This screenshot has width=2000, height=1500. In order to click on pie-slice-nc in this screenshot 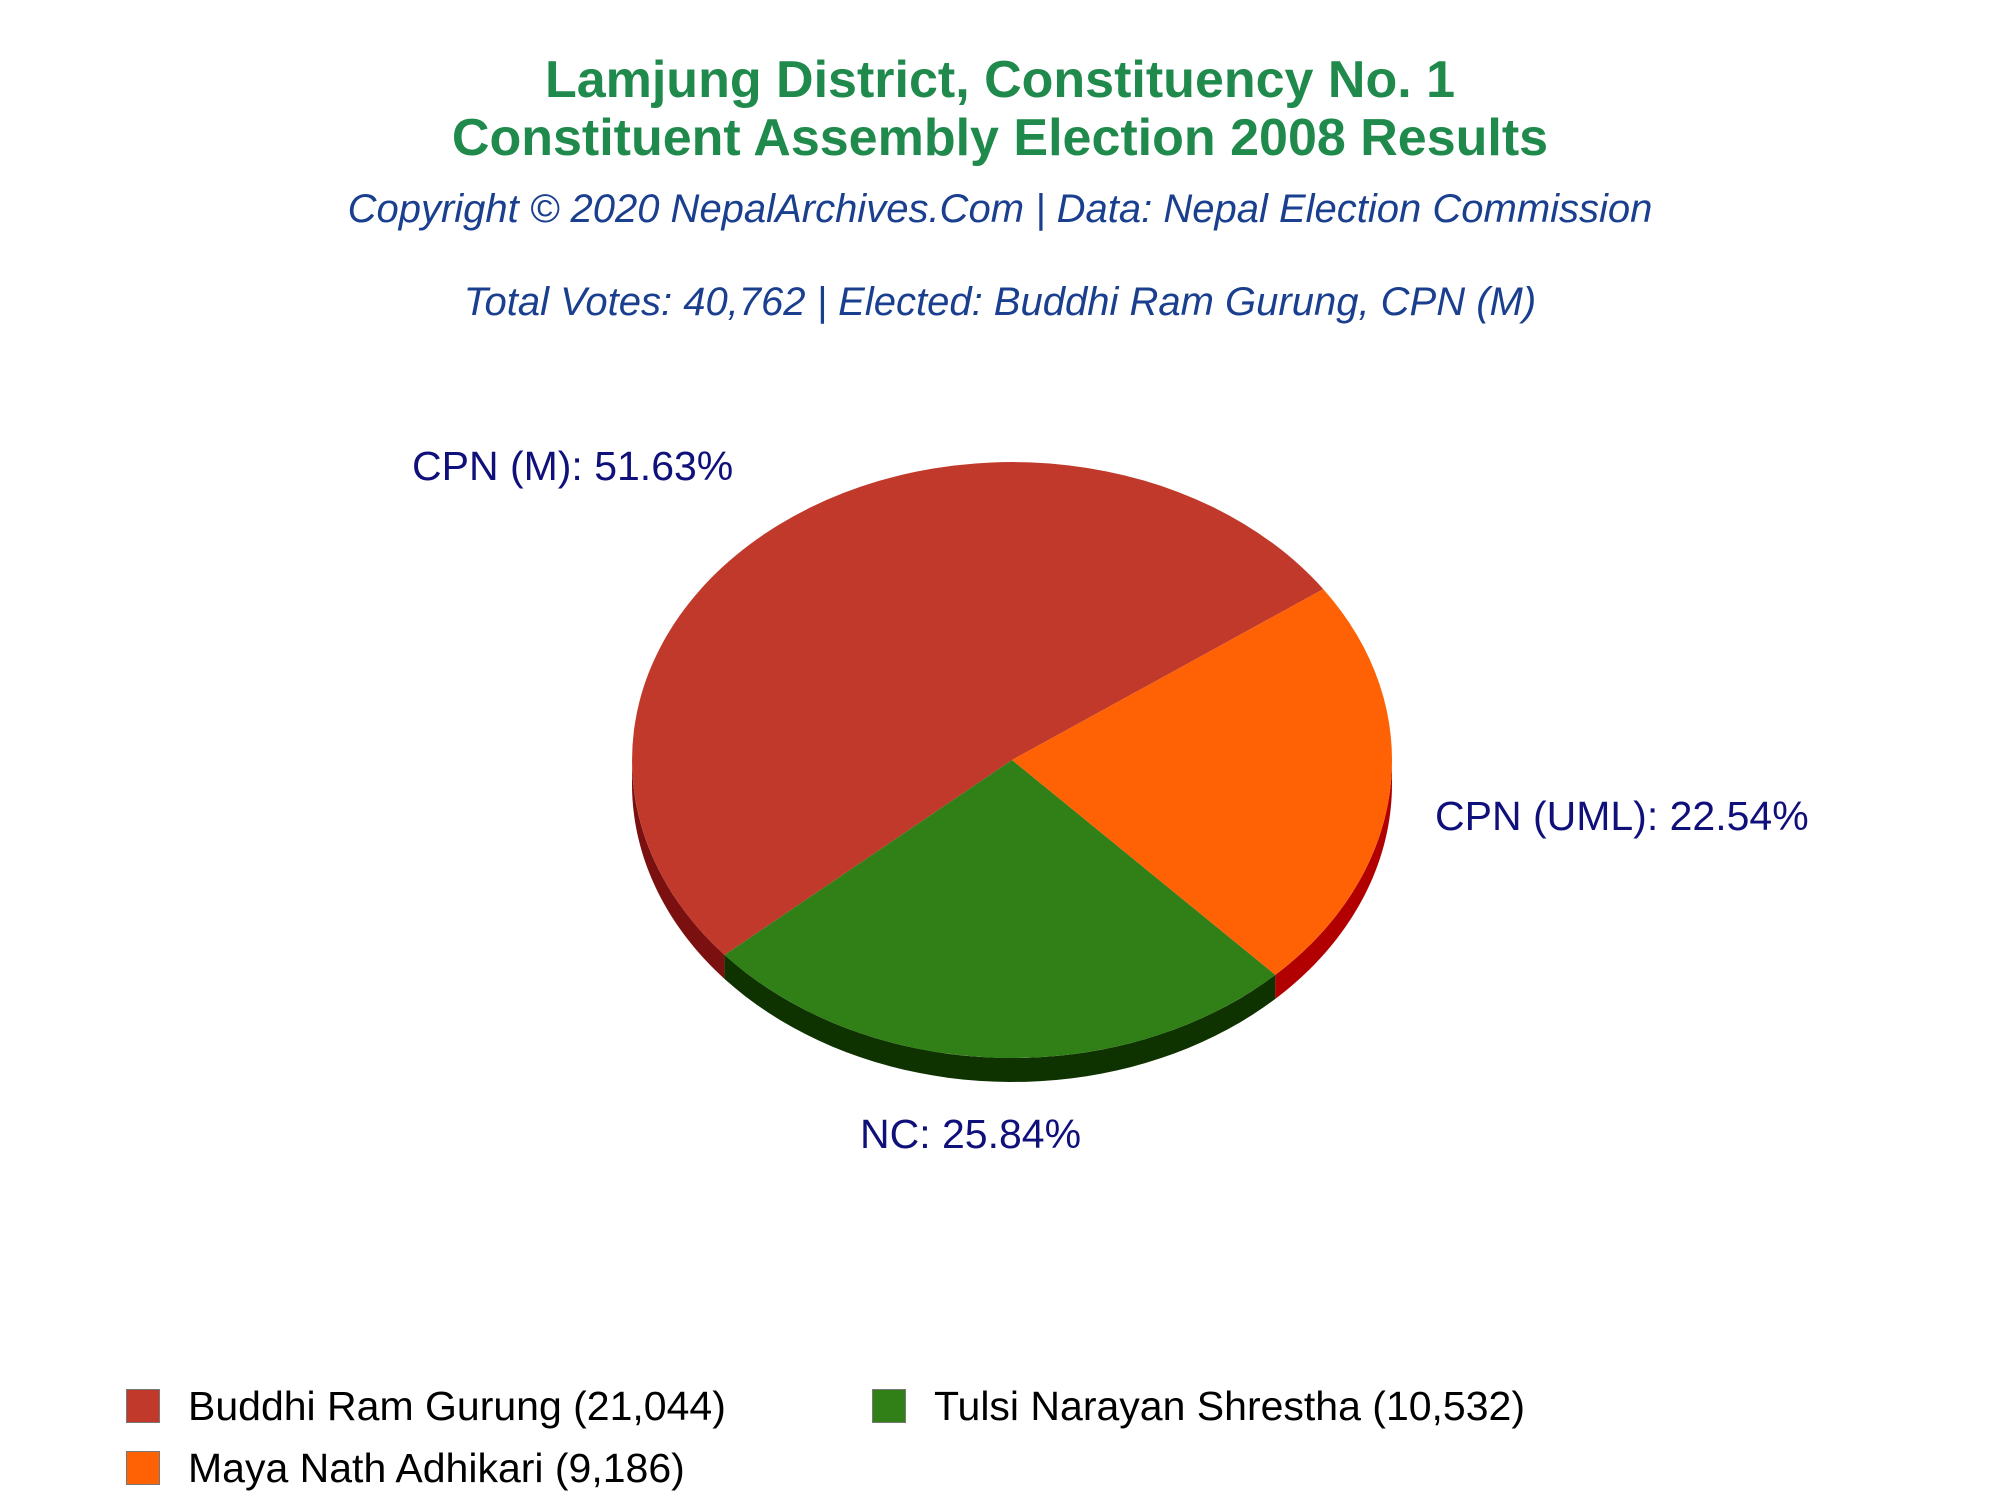, I will do `click(1000, 909)`.